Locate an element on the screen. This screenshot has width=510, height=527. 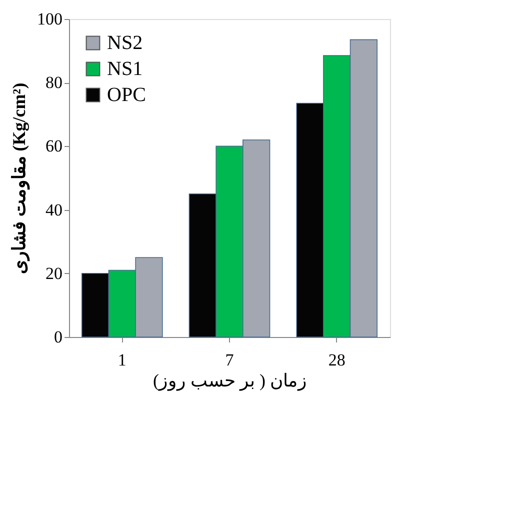
y-tick-label: 0 is located at coordinates (58, 337).